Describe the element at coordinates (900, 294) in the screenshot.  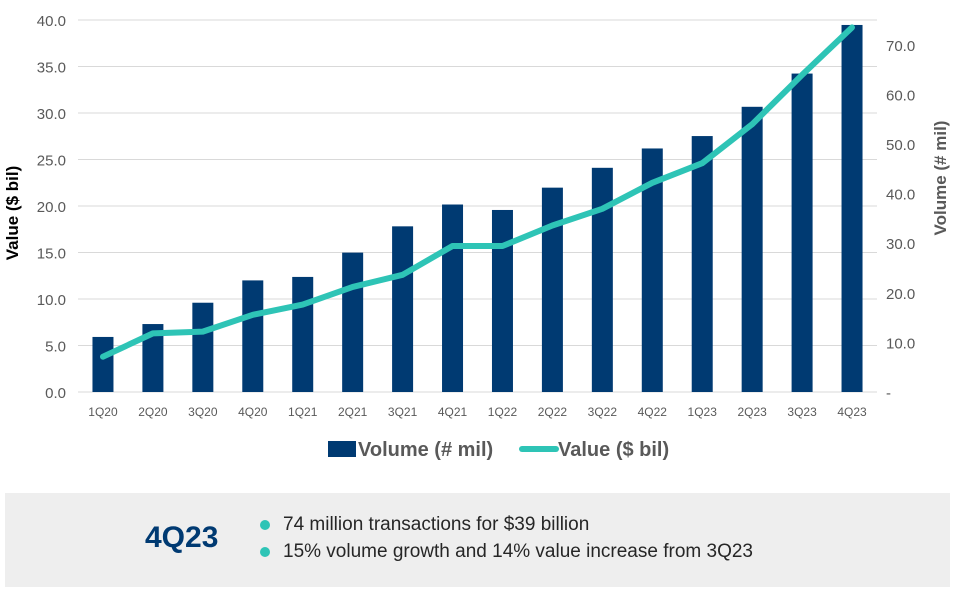
I see `right-tick-label: 20.0` at that location.